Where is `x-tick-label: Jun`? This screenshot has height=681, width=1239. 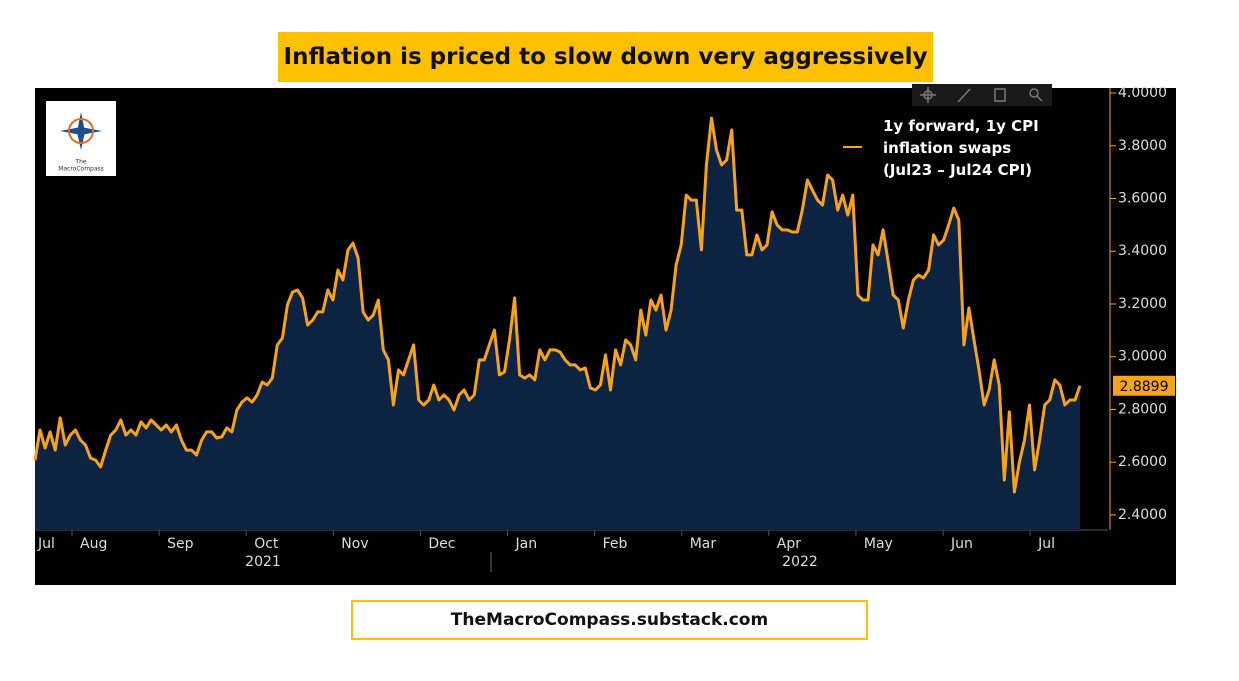
x-tick-label: Jun is located at coordinates (961, 544).